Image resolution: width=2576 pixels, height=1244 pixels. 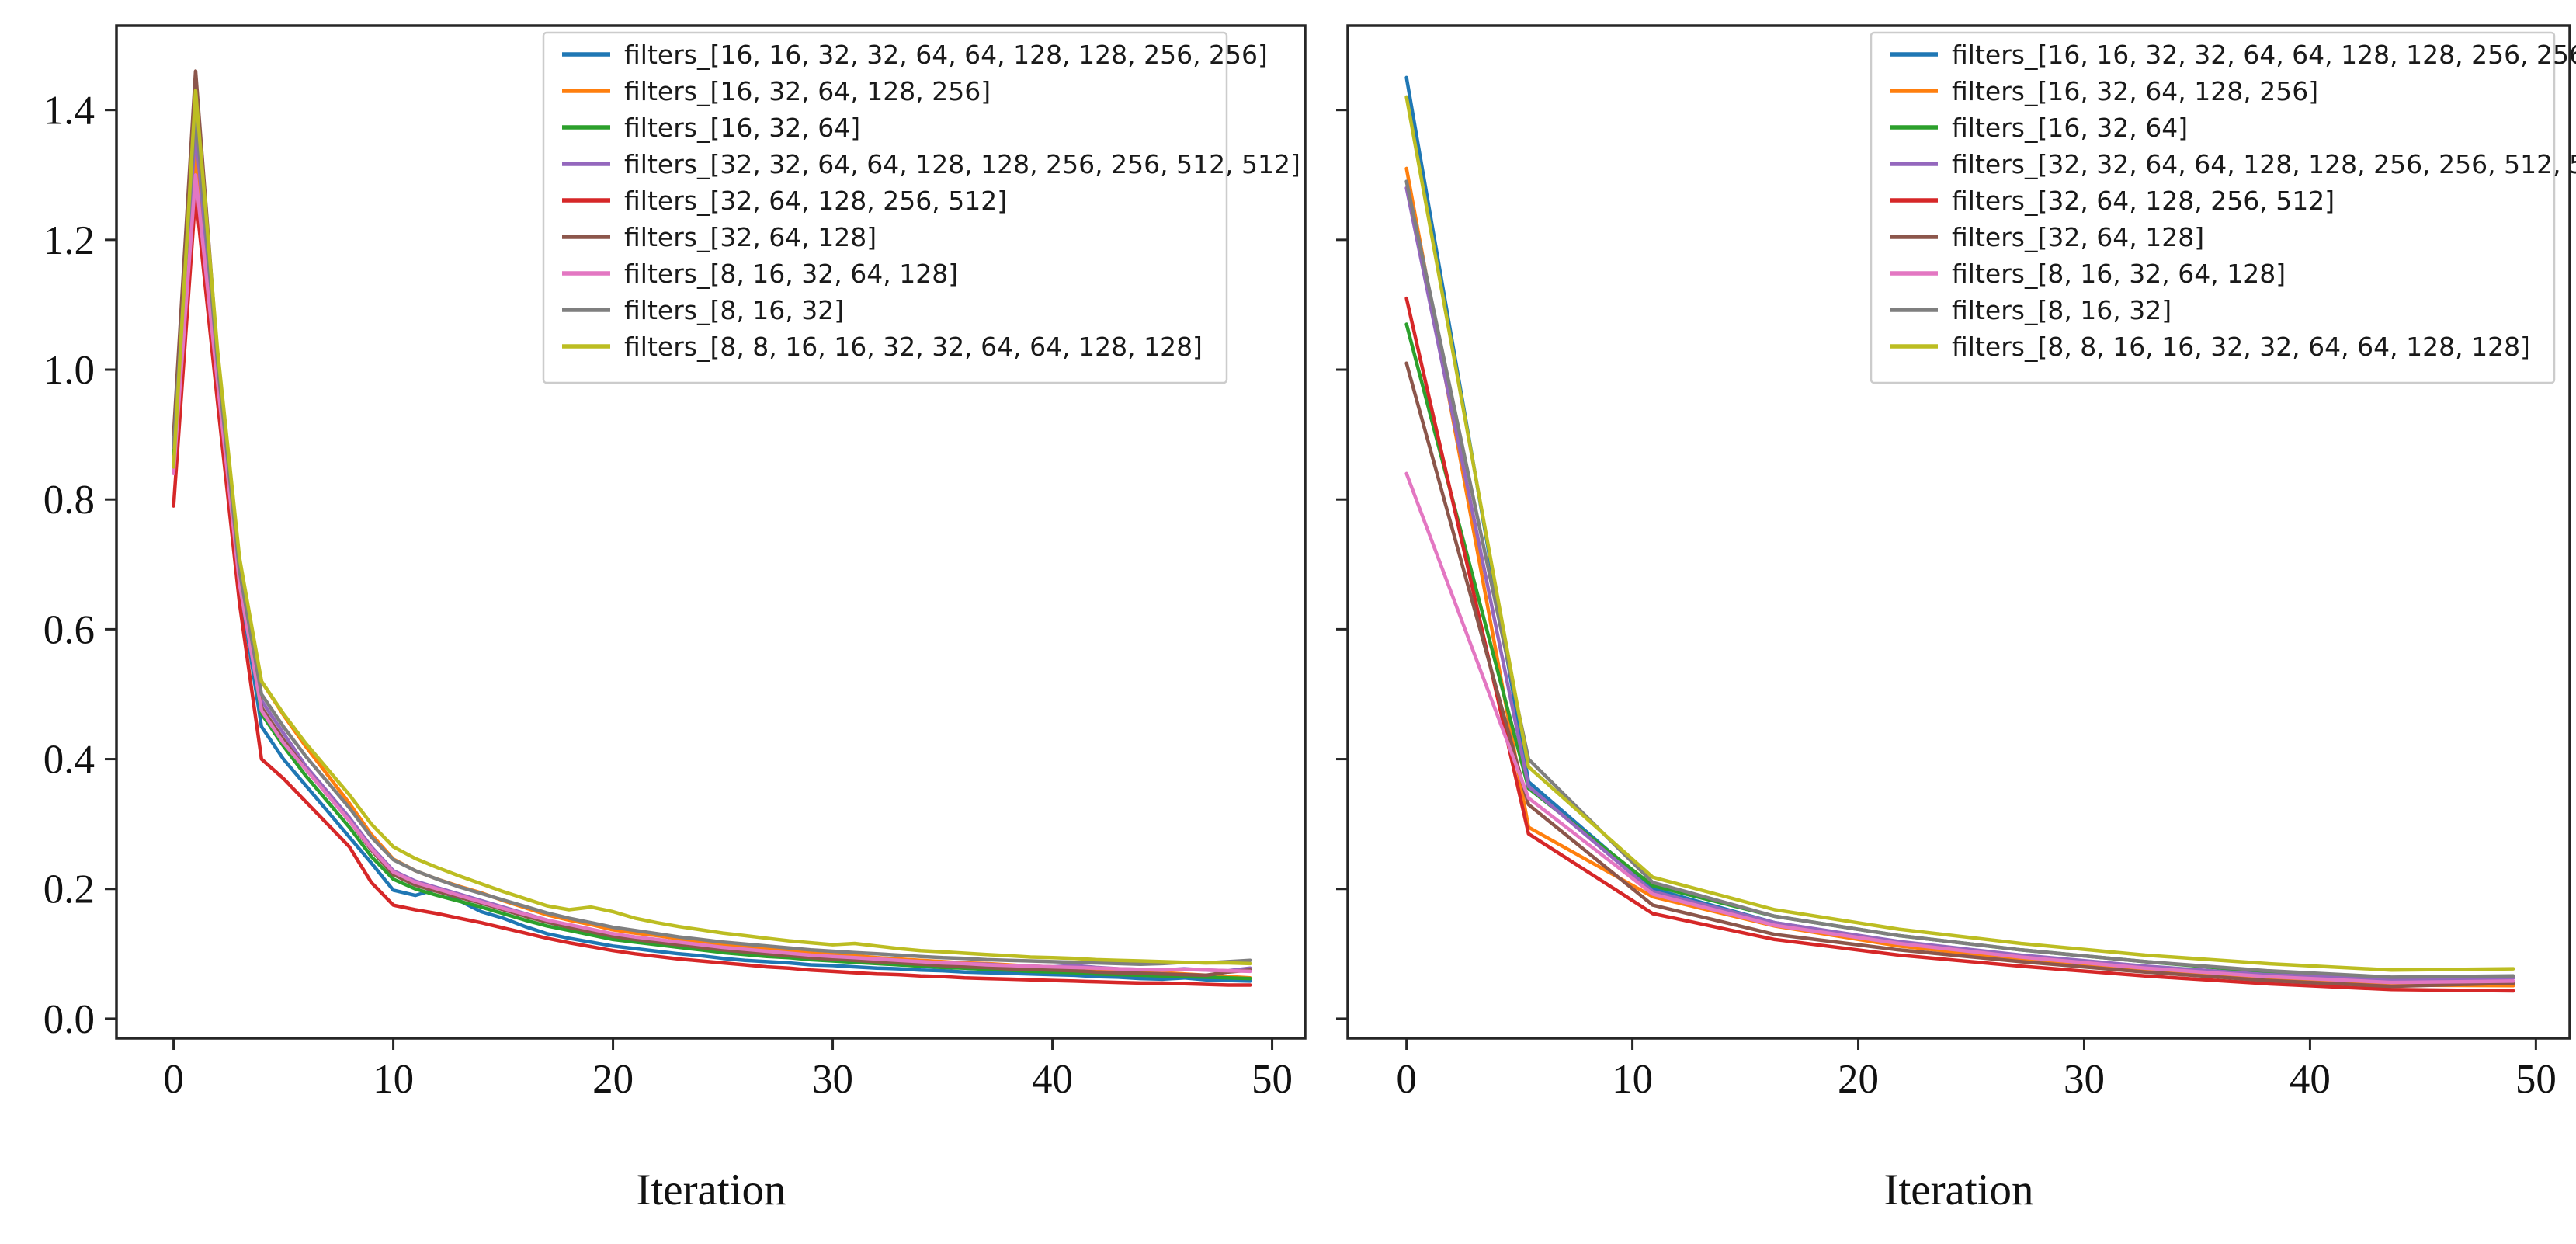 I want to click on x-axis-label-right: Iteration, so click(x=1958, y=1190).